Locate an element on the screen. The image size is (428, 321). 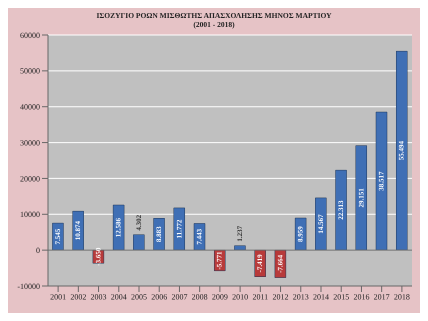
x-tick-label: 2011 is located at coordinates (260, 297).